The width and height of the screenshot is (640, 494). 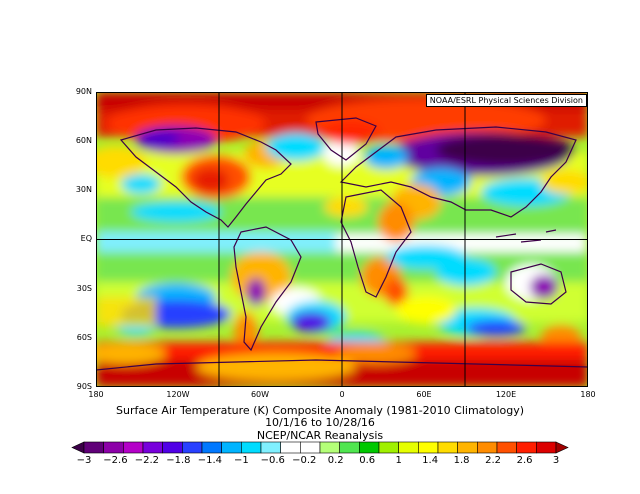 What do you see at coordinates (506, 394) in the screenshot?
I see `lon-label-120e: 120E` at bounding box center [506, 394].